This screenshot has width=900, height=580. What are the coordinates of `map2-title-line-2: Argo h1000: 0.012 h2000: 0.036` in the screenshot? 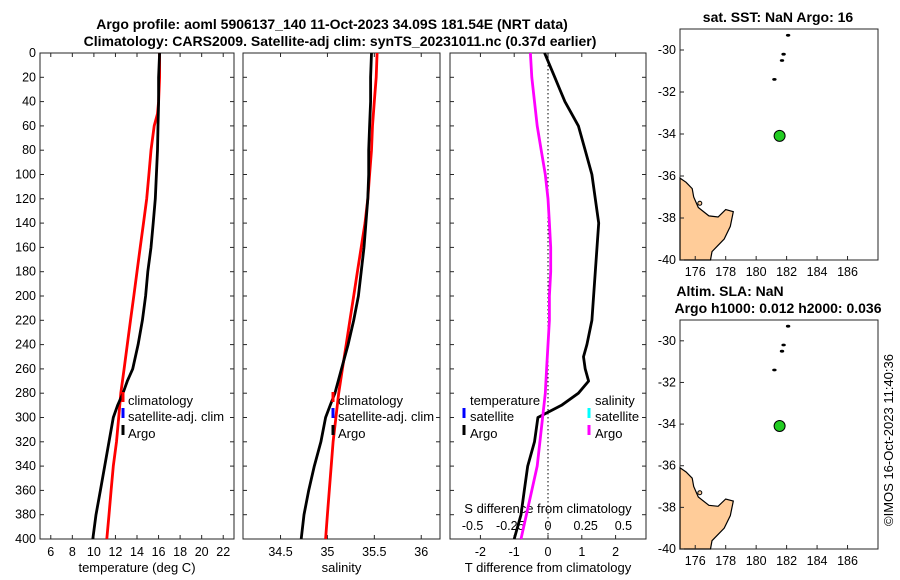 It's located at (777, 308).